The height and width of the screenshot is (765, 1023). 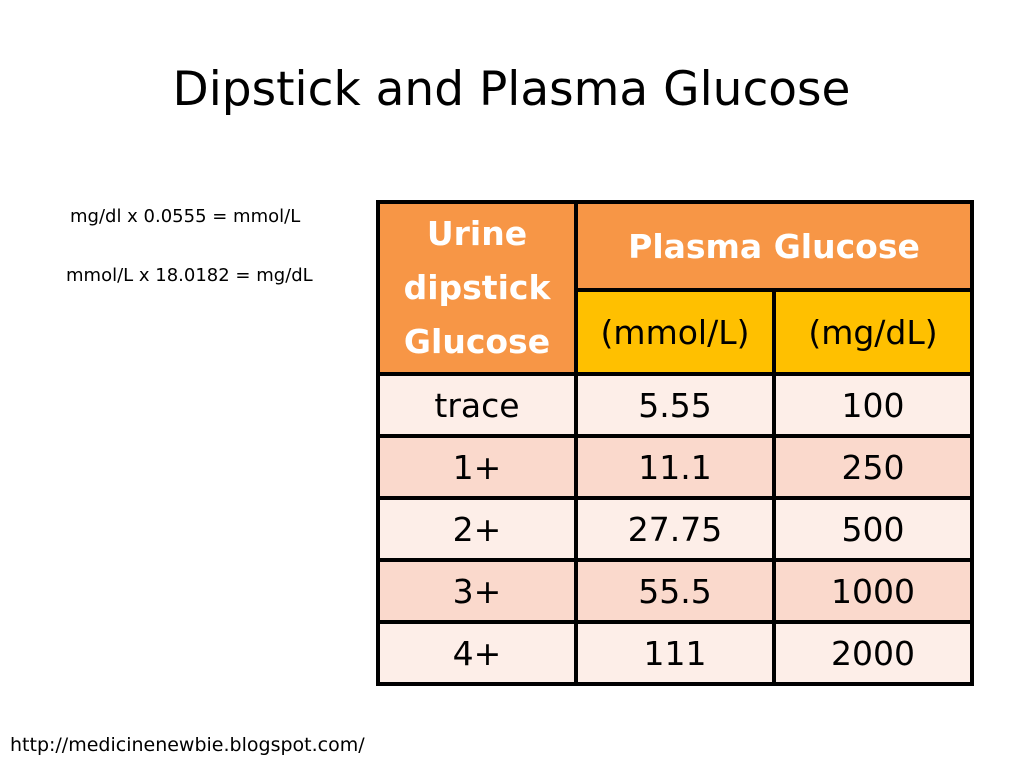 I want to click on cell-dipstick: 3+, so click(x=477, y=591).